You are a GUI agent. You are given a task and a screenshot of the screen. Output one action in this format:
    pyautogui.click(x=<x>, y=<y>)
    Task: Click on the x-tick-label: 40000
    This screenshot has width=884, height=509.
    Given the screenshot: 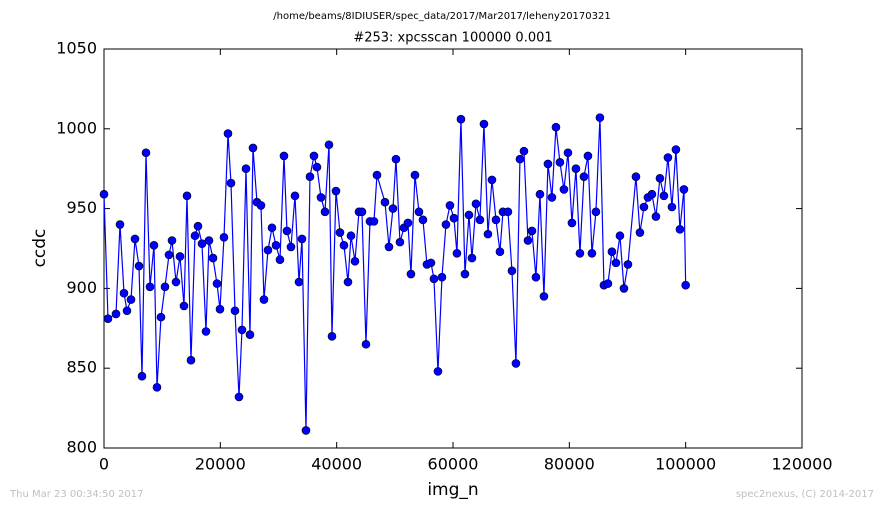 What is the action you would take?
    pyautogui.click(x=336, y=464)
    